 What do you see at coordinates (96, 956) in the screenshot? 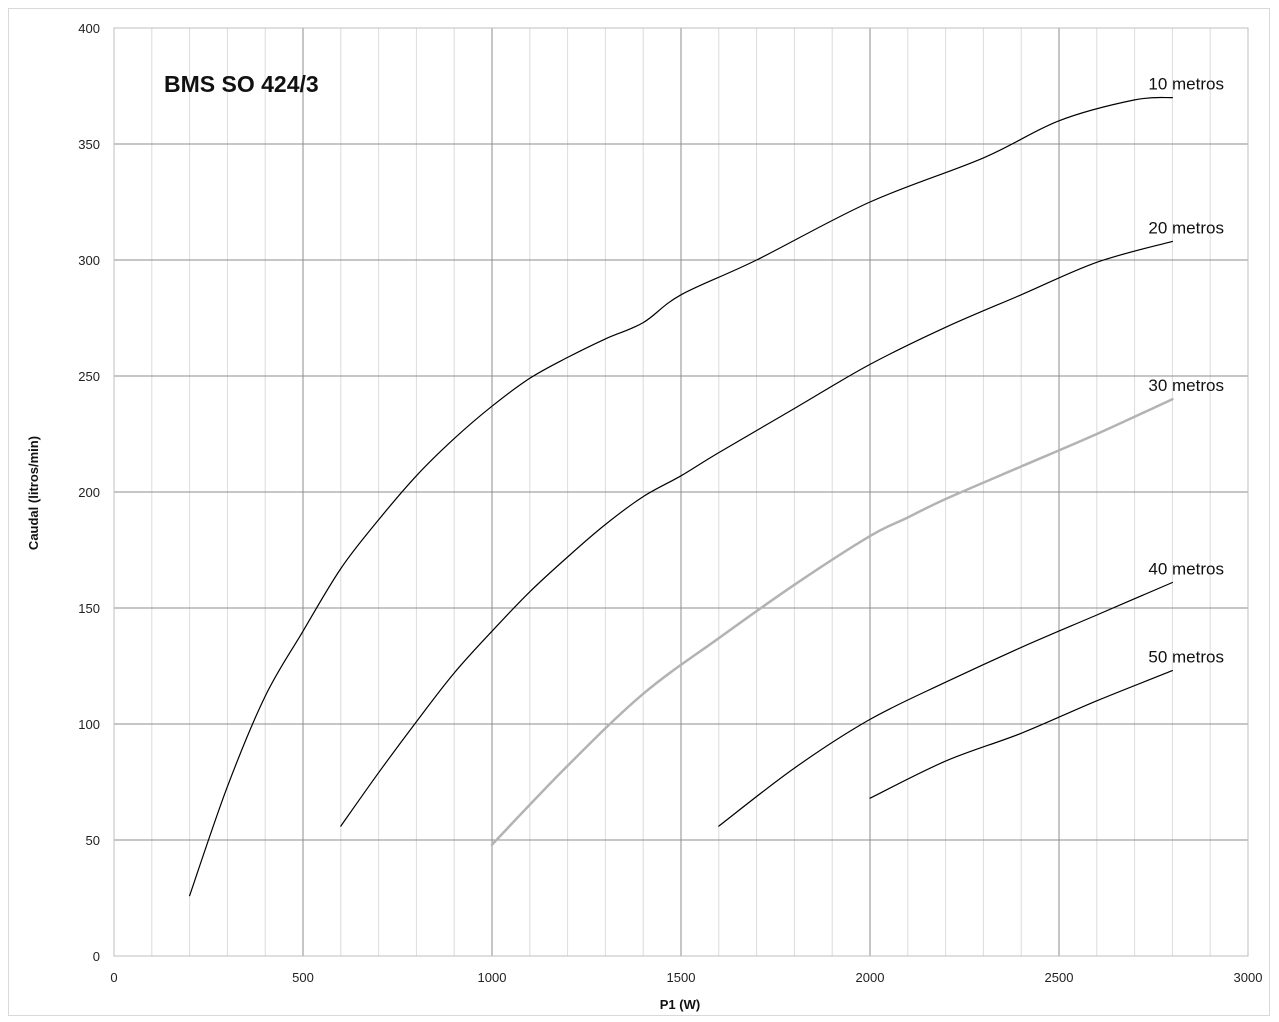
I see `y-tick-label: 0` at bounding box center [96, 956].